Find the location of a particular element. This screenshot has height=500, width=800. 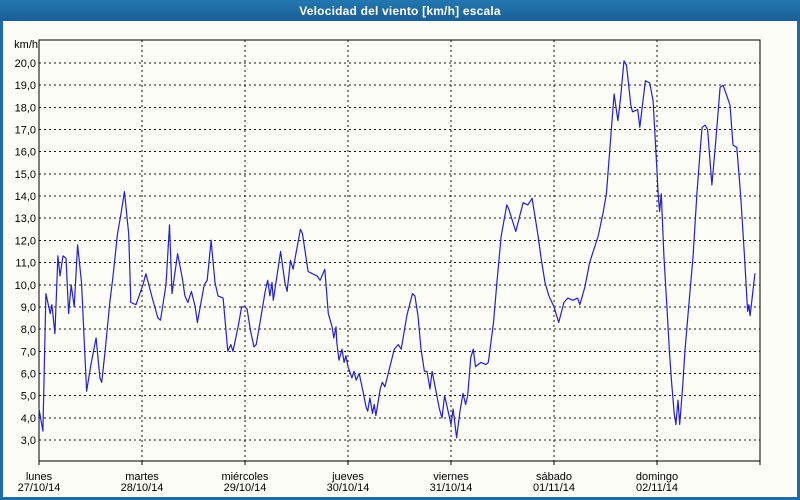

y-tick-label: 10,0 is located at coordinates (25, 286).